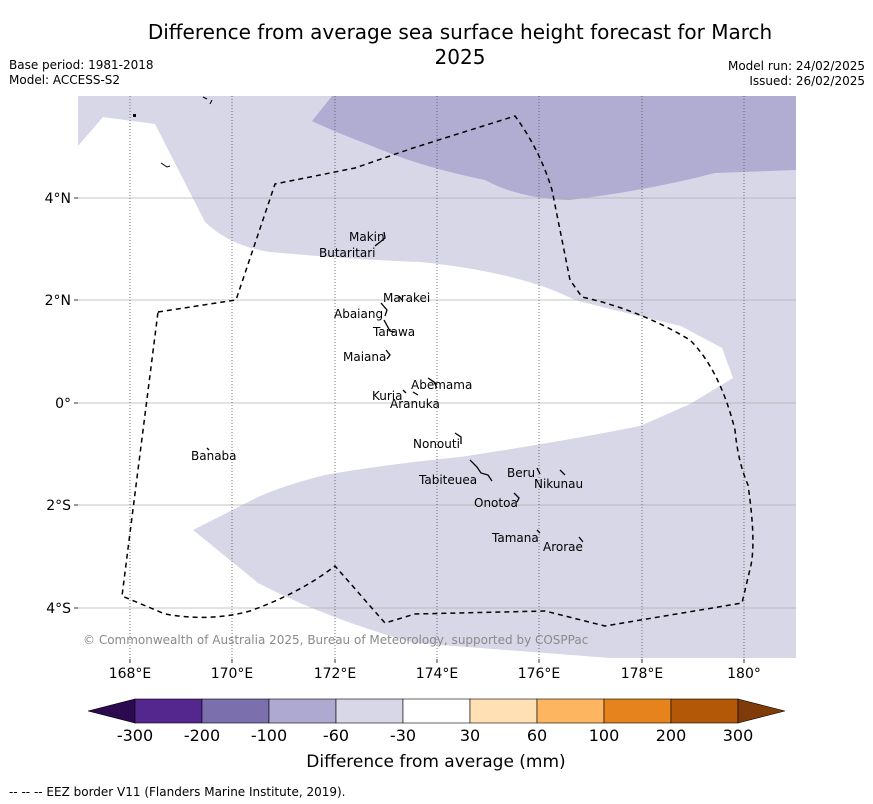 Image resolution: width=873 pixels, height=804 pixels. Describe the element at coordinates (135, 735) in the screenshot. I see `colorbar-tick: -300` at that location.